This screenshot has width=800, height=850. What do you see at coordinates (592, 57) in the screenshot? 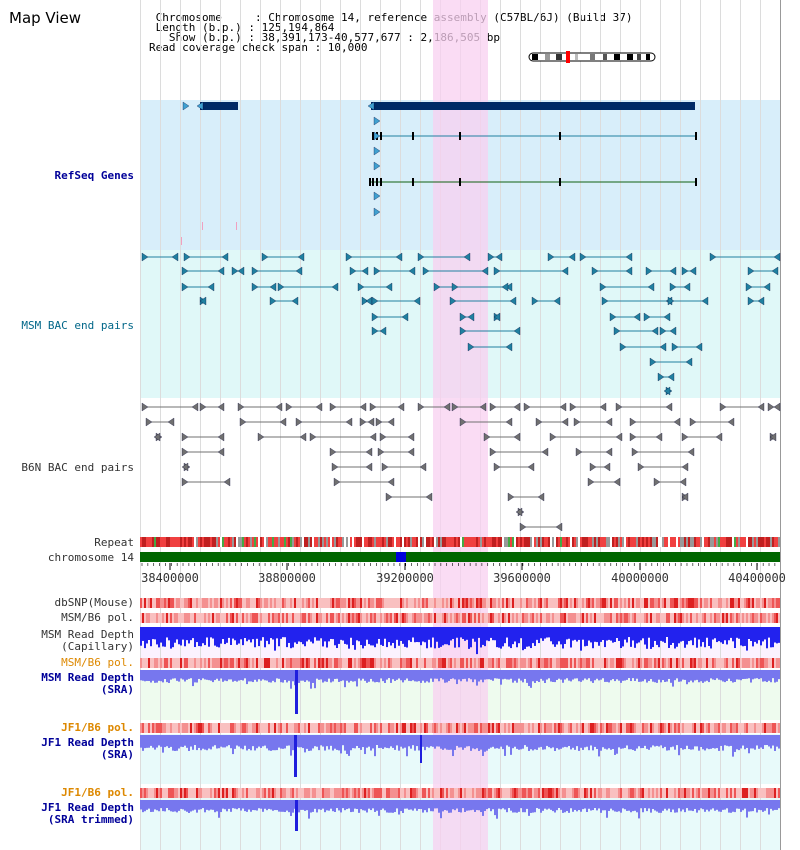
I see `chromosome-ideogram` at bounding box center [592, 57].